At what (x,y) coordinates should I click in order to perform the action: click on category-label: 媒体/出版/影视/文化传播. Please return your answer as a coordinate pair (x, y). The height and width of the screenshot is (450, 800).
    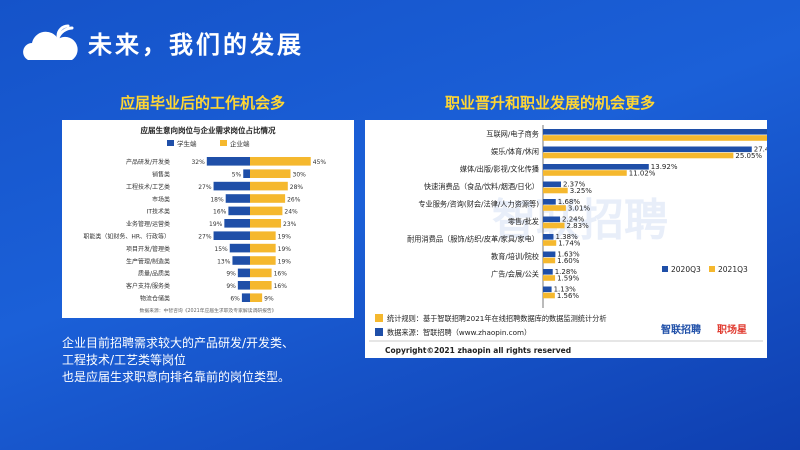
    Looking at the image, I should click on (499, 169).